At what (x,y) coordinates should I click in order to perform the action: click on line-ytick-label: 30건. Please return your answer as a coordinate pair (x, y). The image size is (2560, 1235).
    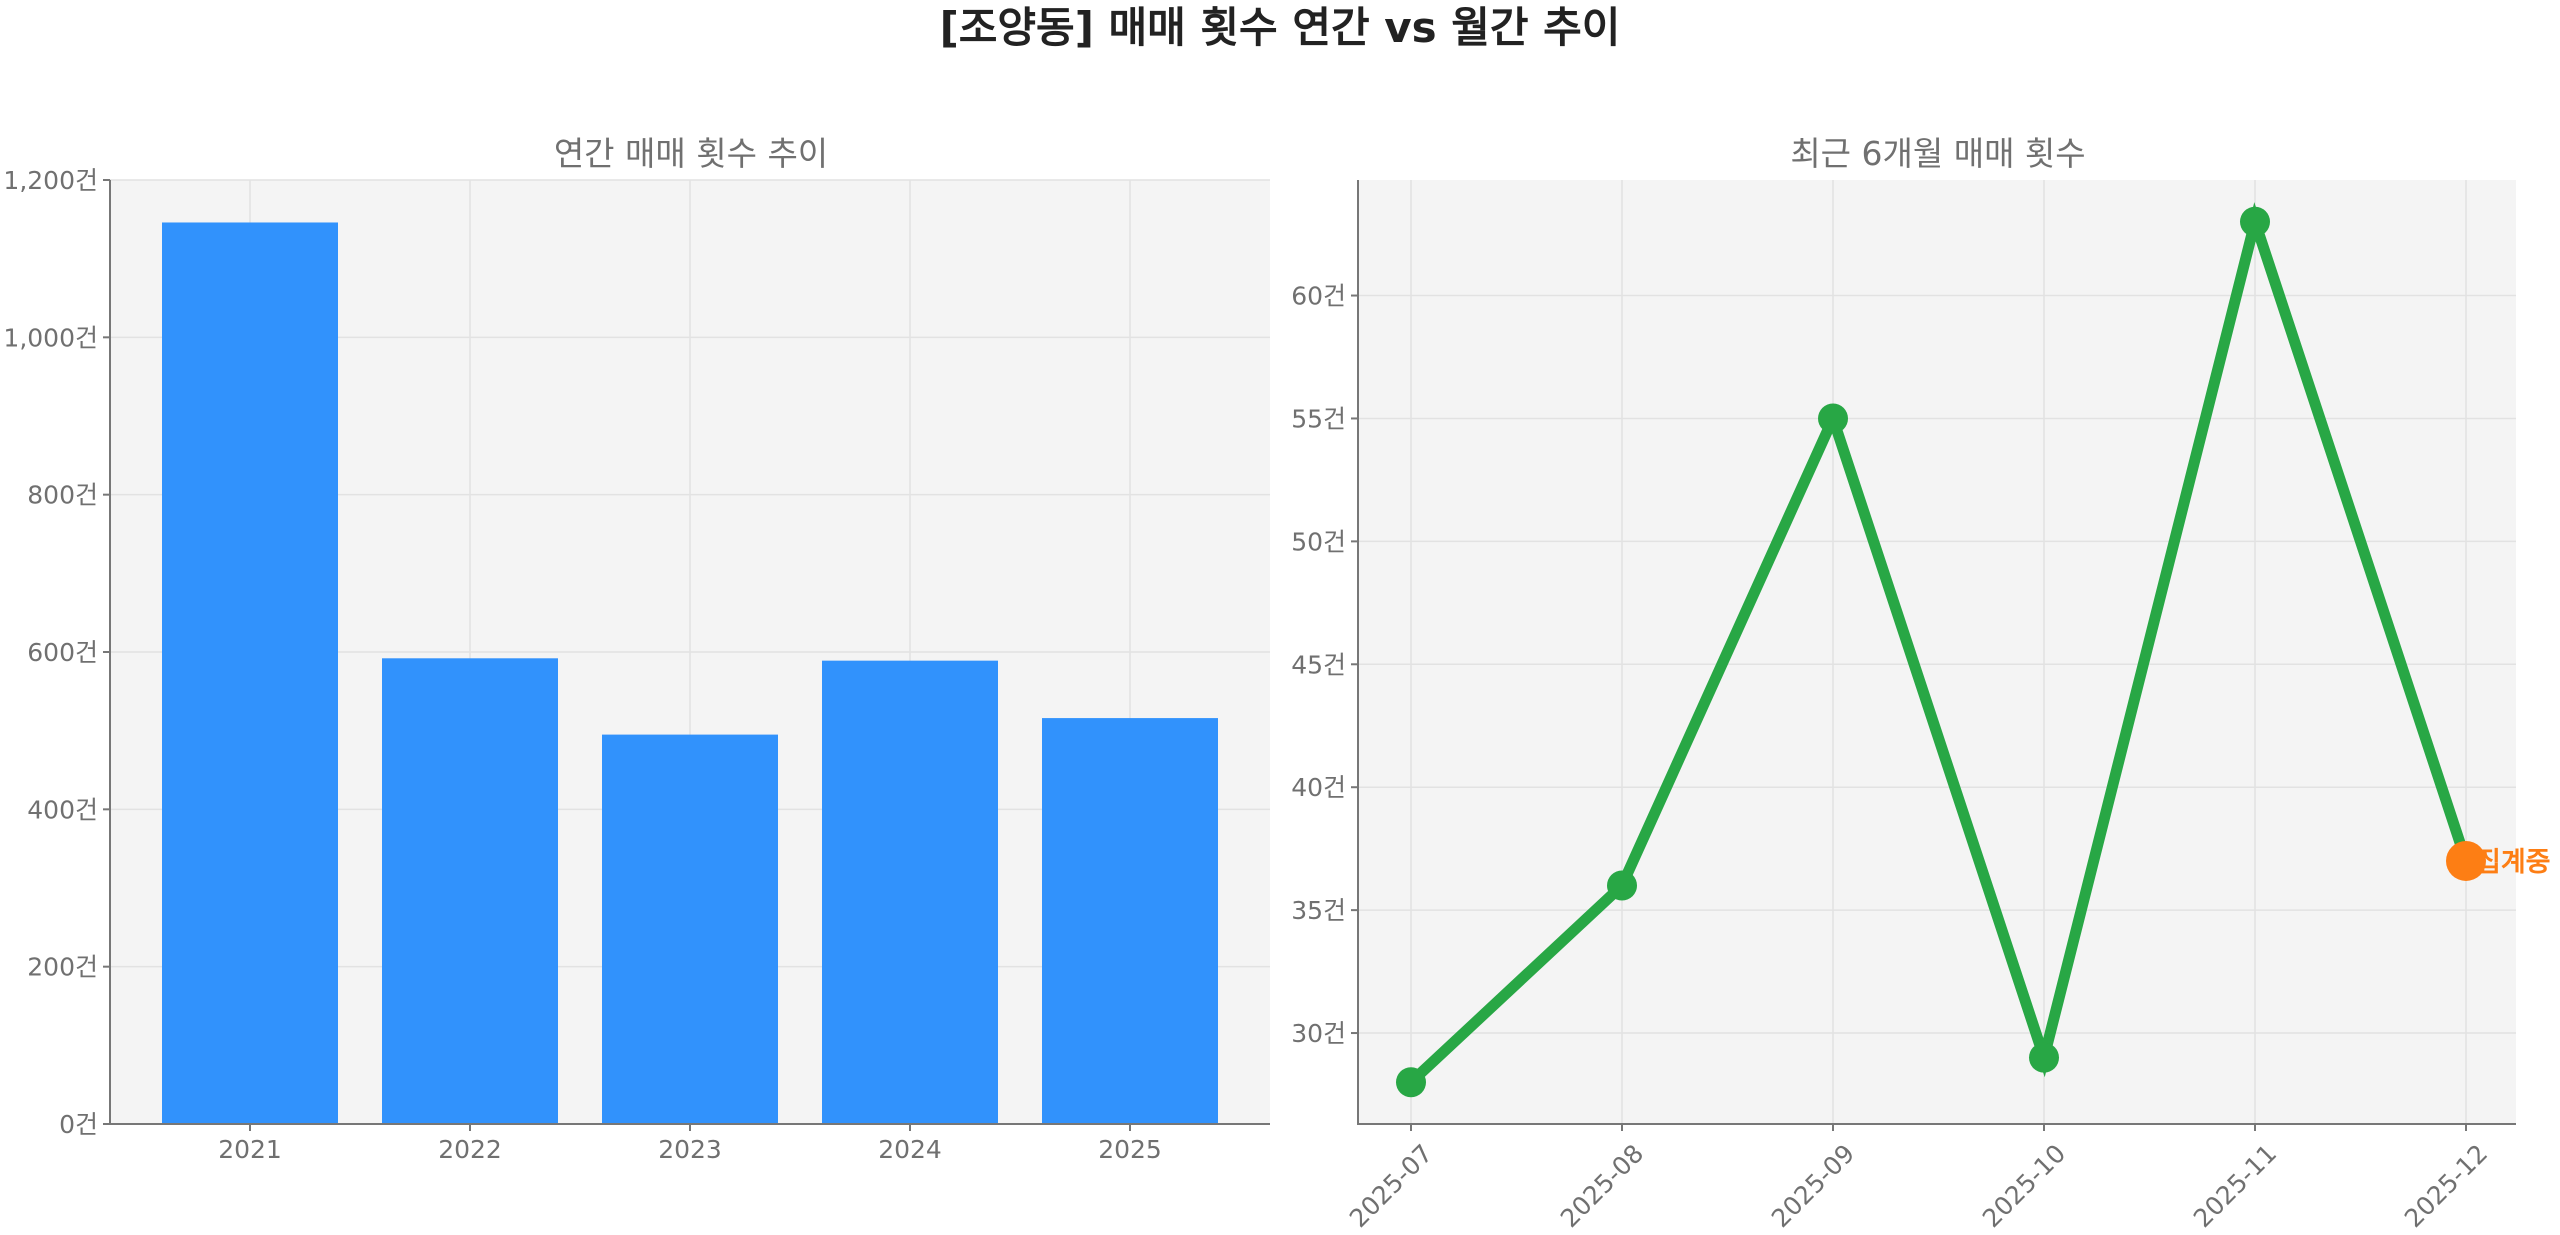
    Looking at the image, I should click on (1318, 1033).